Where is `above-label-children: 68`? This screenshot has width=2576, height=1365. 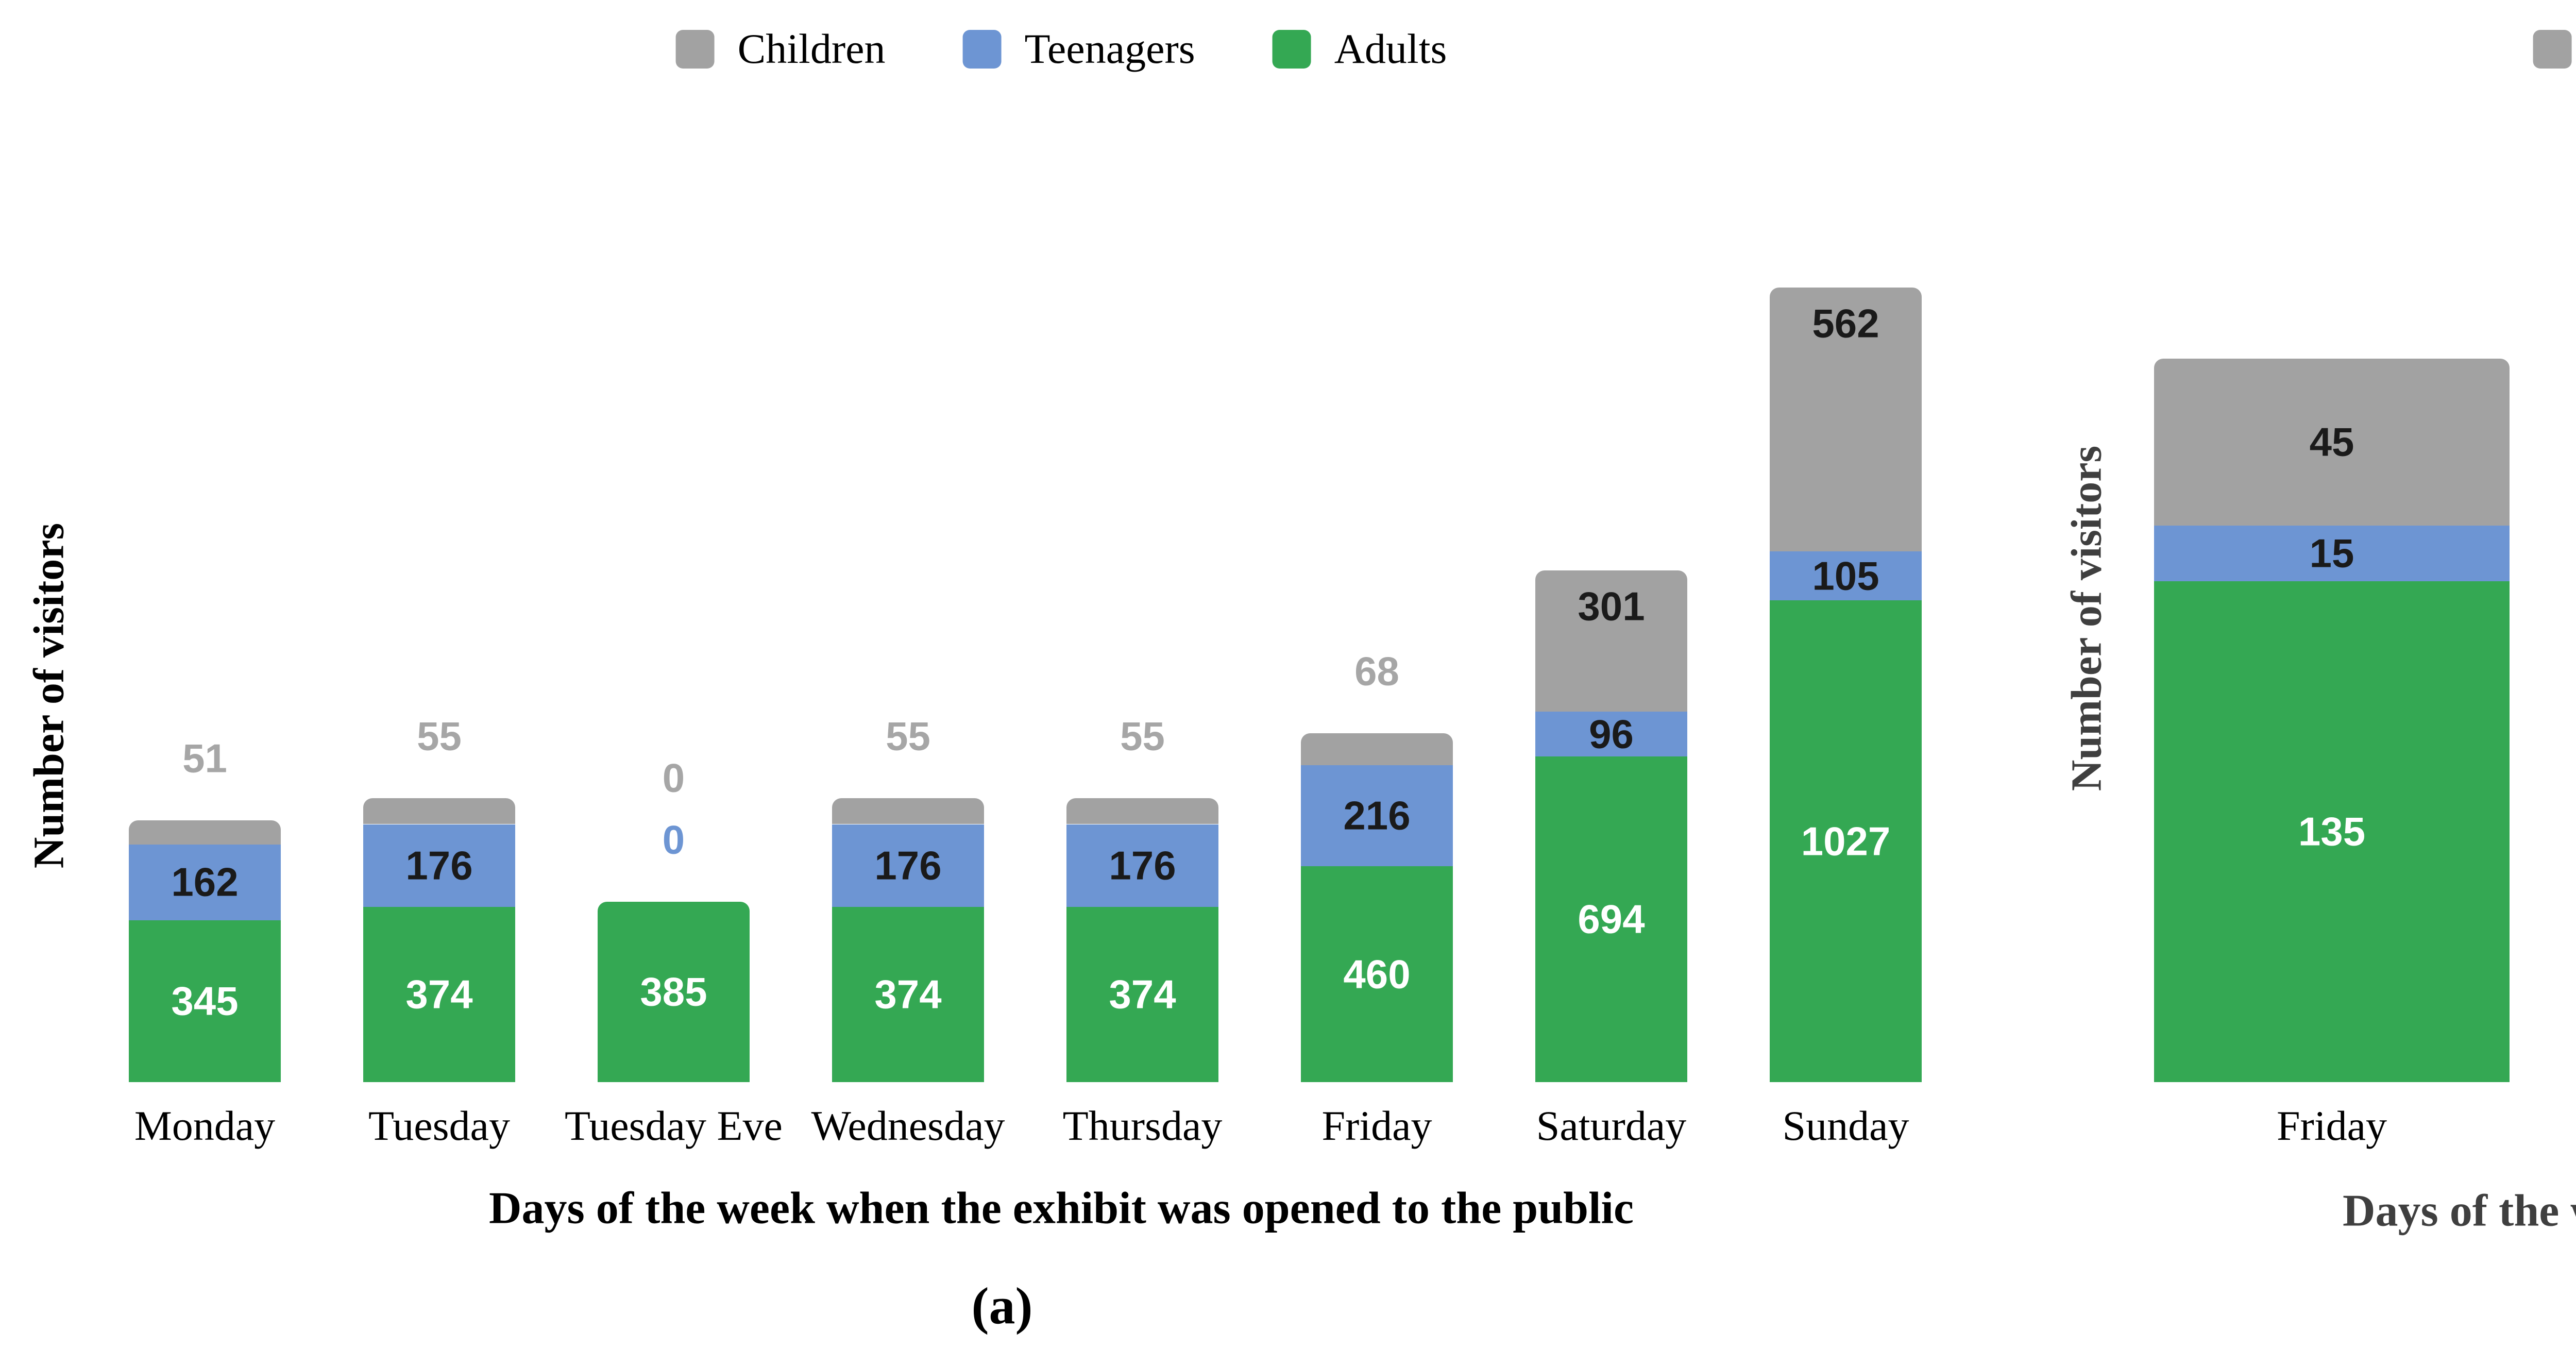 above-label-children: 68 is located at coordinates (1376, 671).